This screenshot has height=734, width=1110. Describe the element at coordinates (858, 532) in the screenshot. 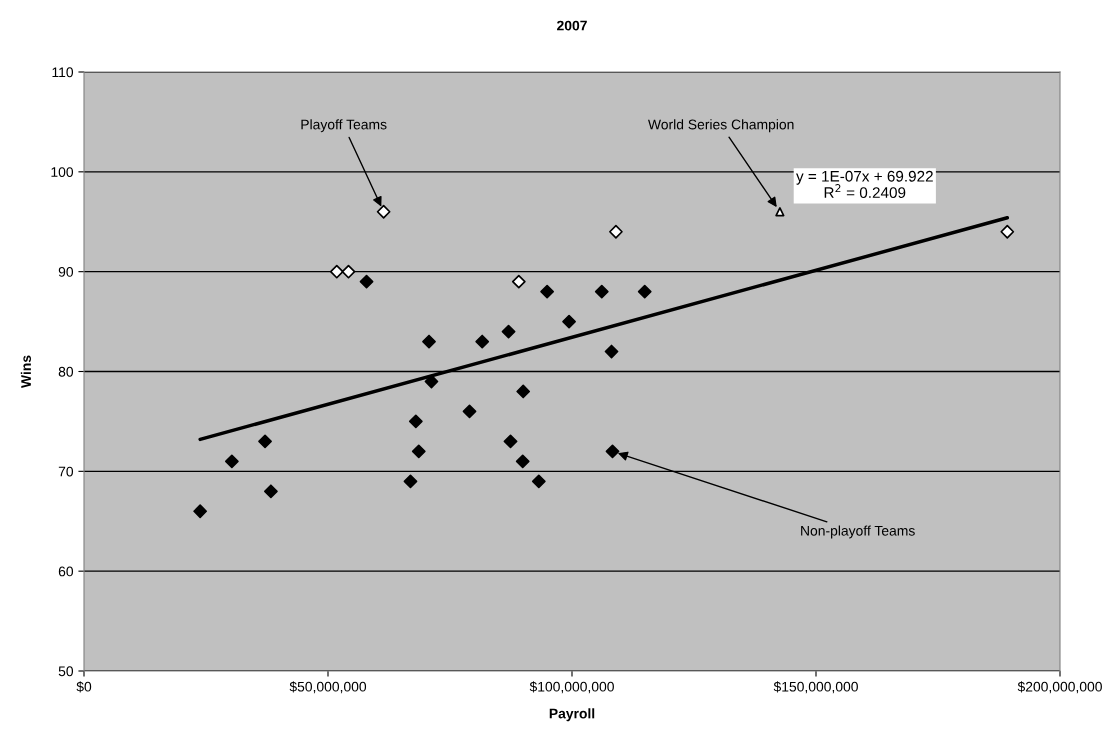

I see `annotation: Non-playoff Teams` at that location.